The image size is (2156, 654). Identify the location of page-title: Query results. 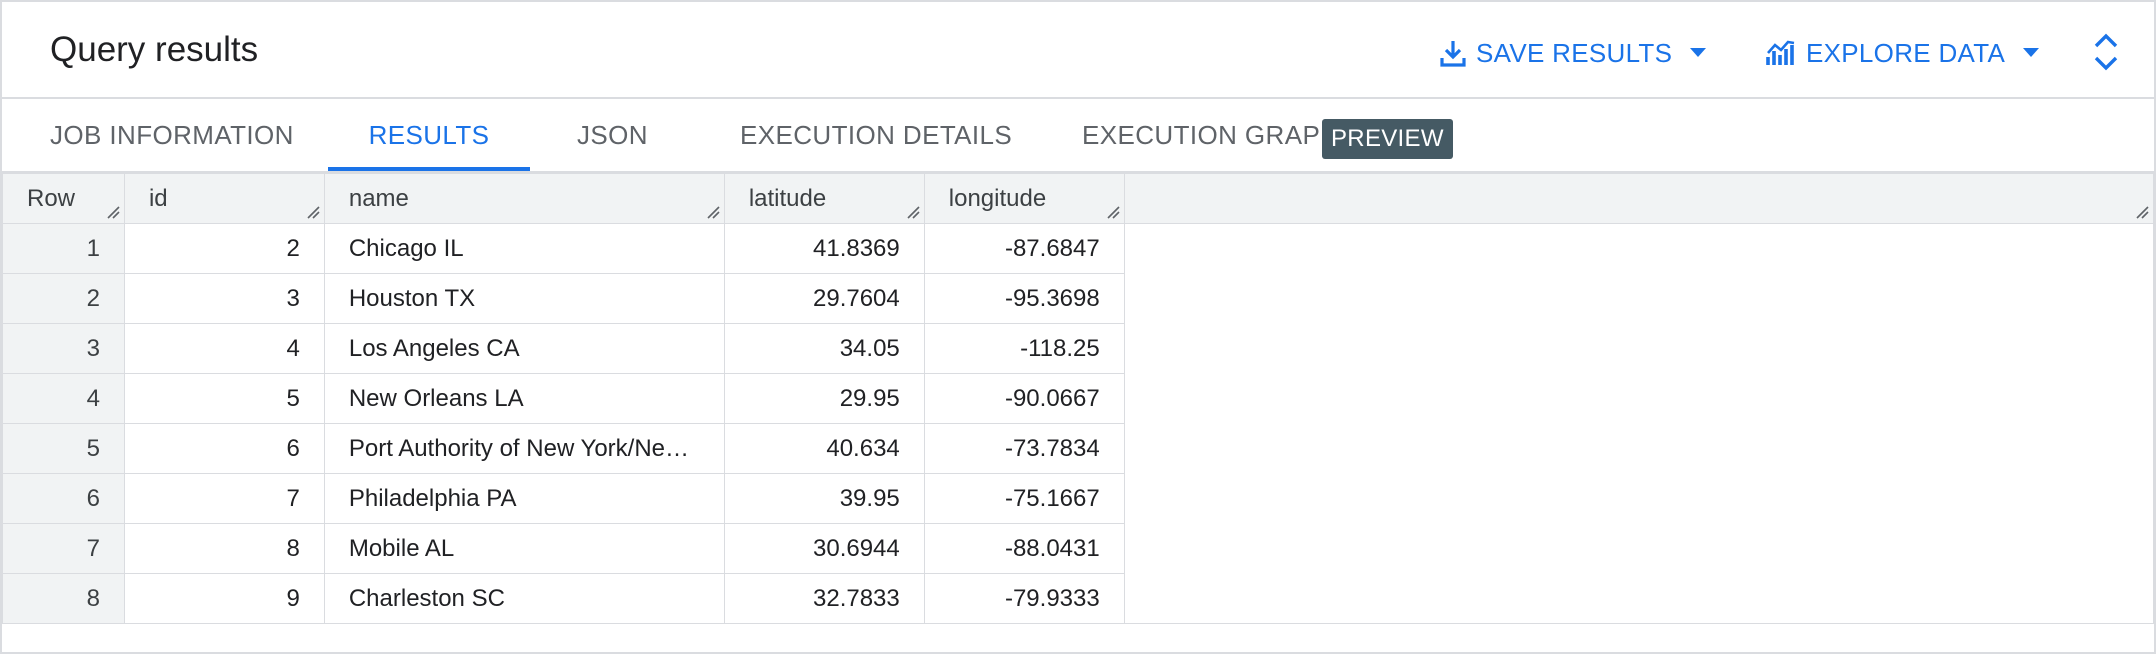
(154, 49).